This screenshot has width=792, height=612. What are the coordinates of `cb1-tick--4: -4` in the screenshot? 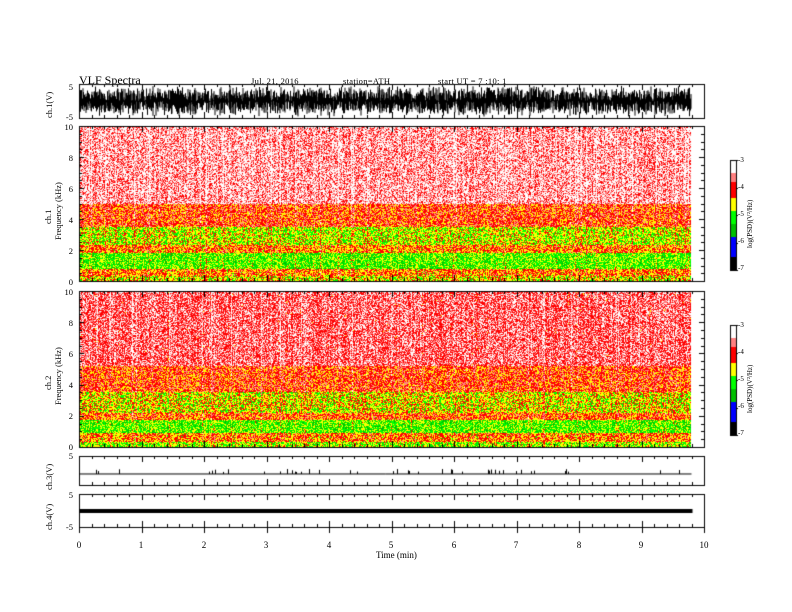 It's located at (741, 187).